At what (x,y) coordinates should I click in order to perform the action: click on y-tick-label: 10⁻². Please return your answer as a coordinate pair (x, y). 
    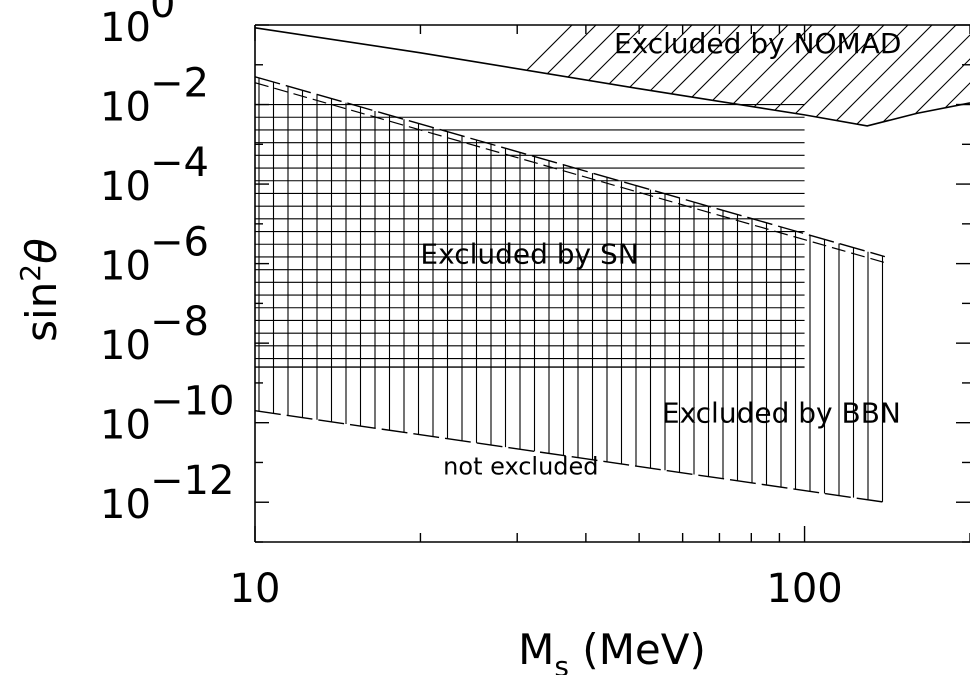
    Looking at the image, I should click on (154, 96).